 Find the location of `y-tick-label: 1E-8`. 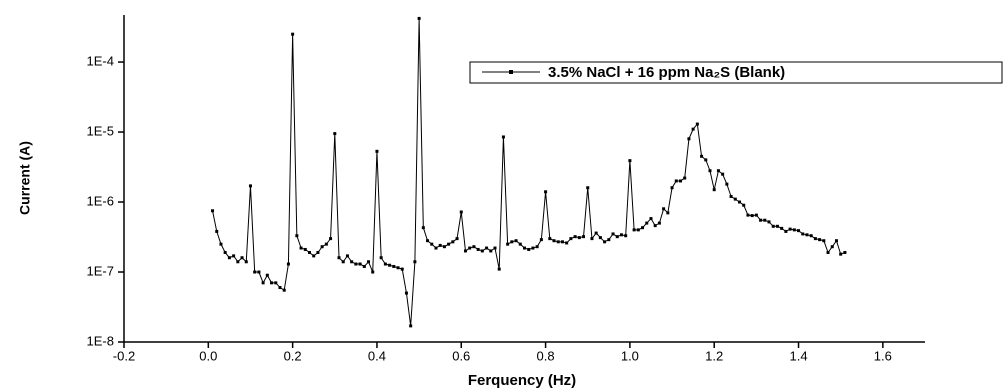

y-tick-label: 1E-8 is located at coordinates (100, 340).